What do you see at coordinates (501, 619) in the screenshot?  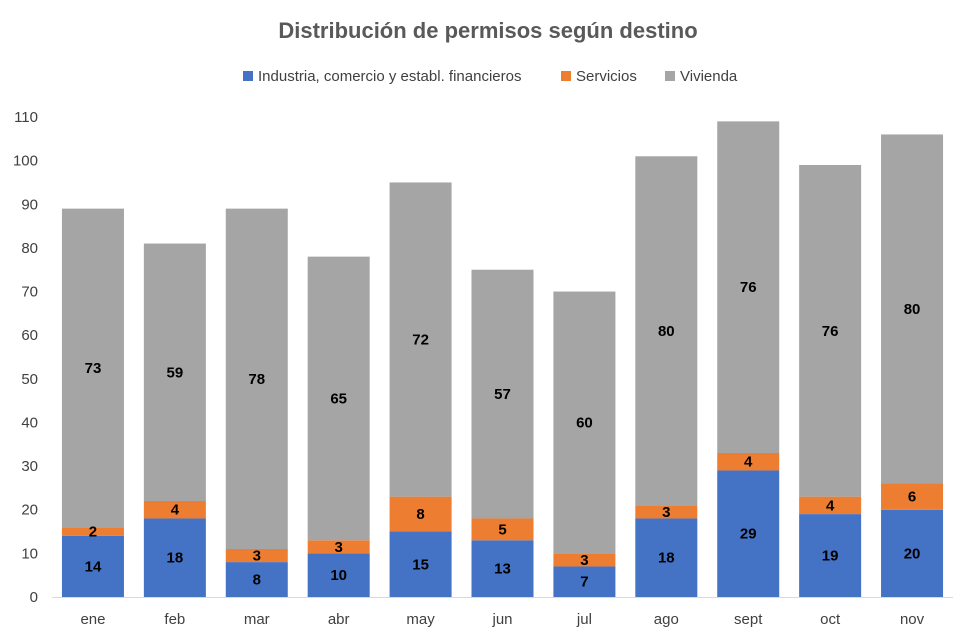 I see `x-tick-label: jun` at bounding box center [501, 619].